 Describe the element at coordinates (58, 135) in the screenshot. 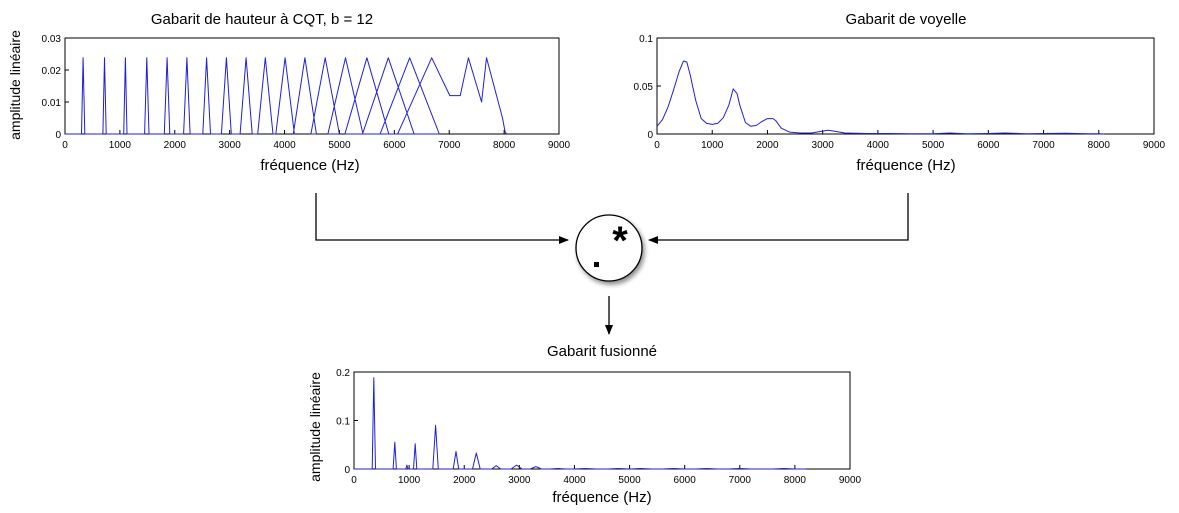

I see `pitch-ytick-label: 0` at that location.